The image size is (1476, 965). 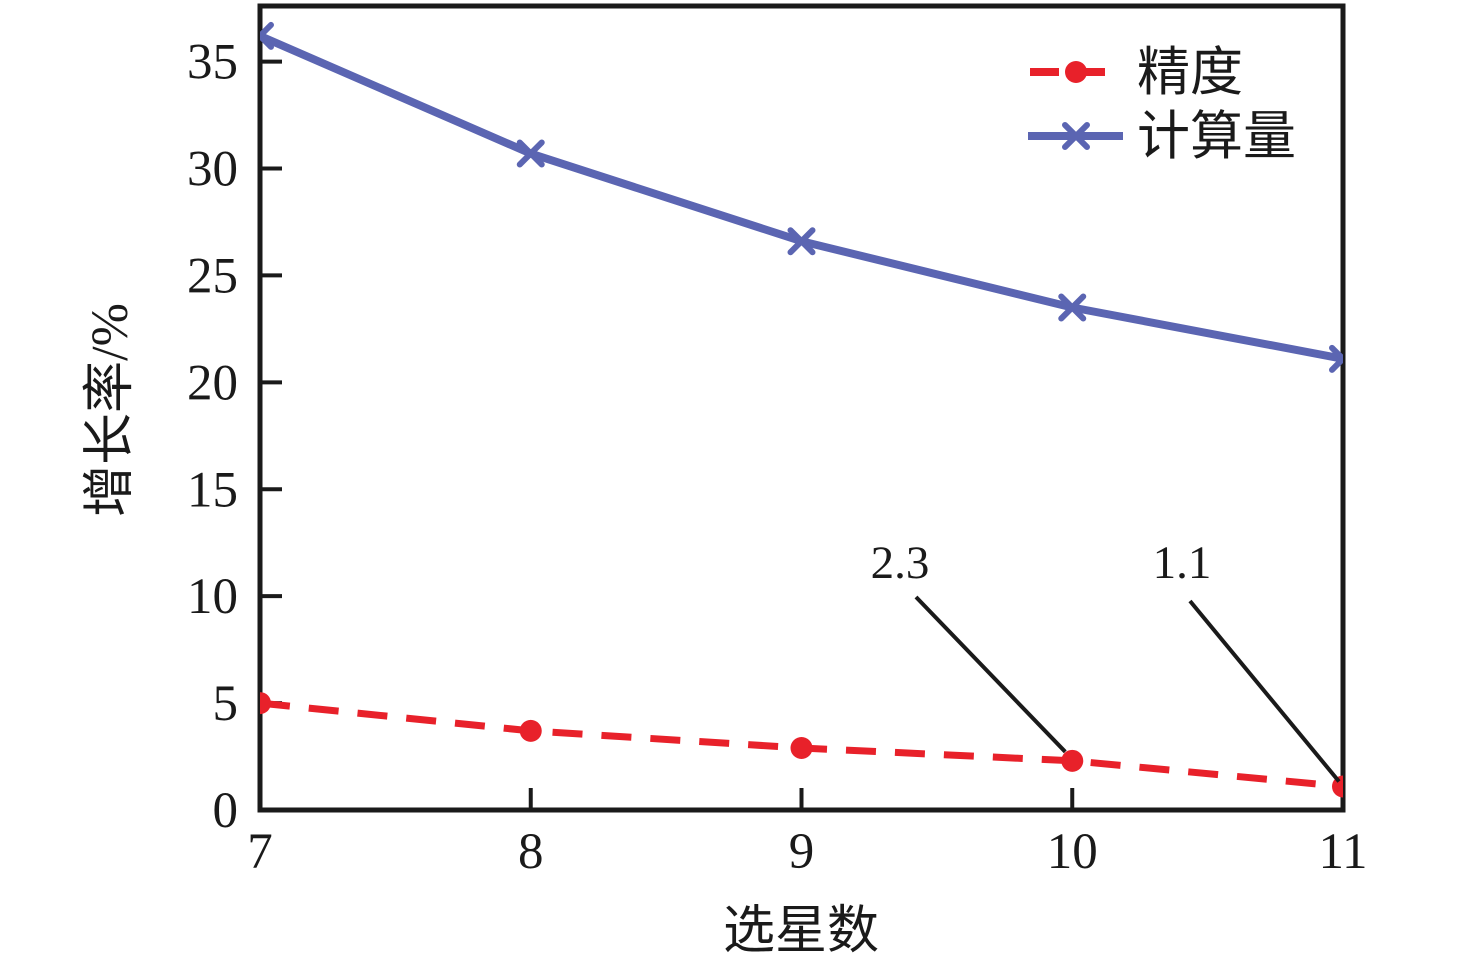 I want to click on y-tick-label: 30, so click(x=212, y=170).